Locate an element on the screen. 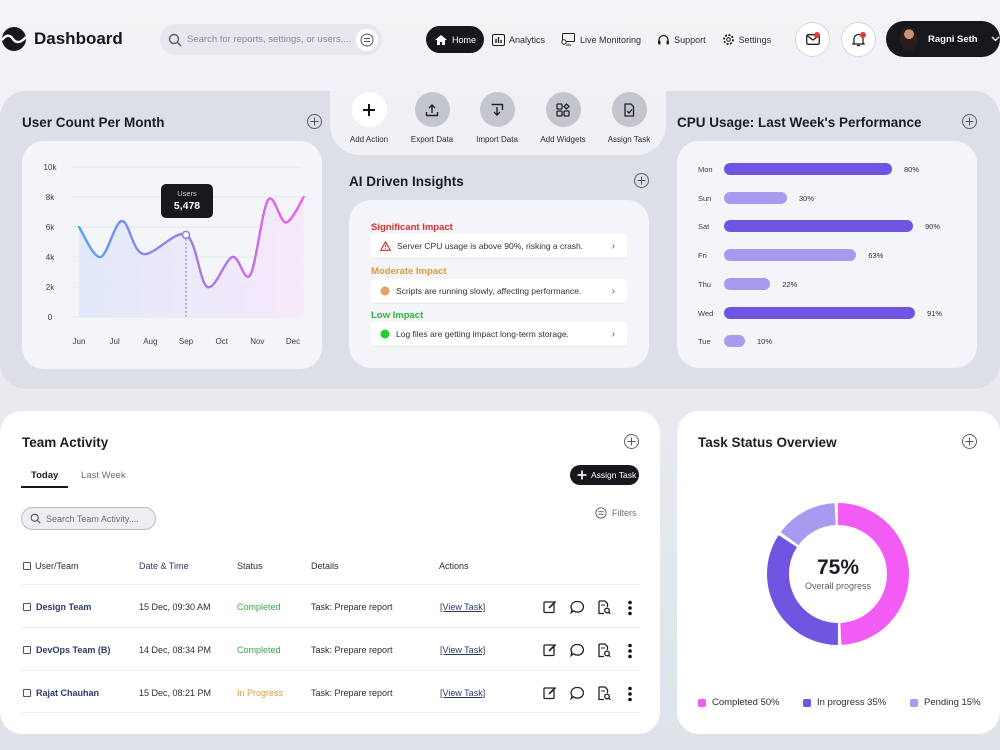  export-data-button: Export Data is located at coordinates (432, 118).